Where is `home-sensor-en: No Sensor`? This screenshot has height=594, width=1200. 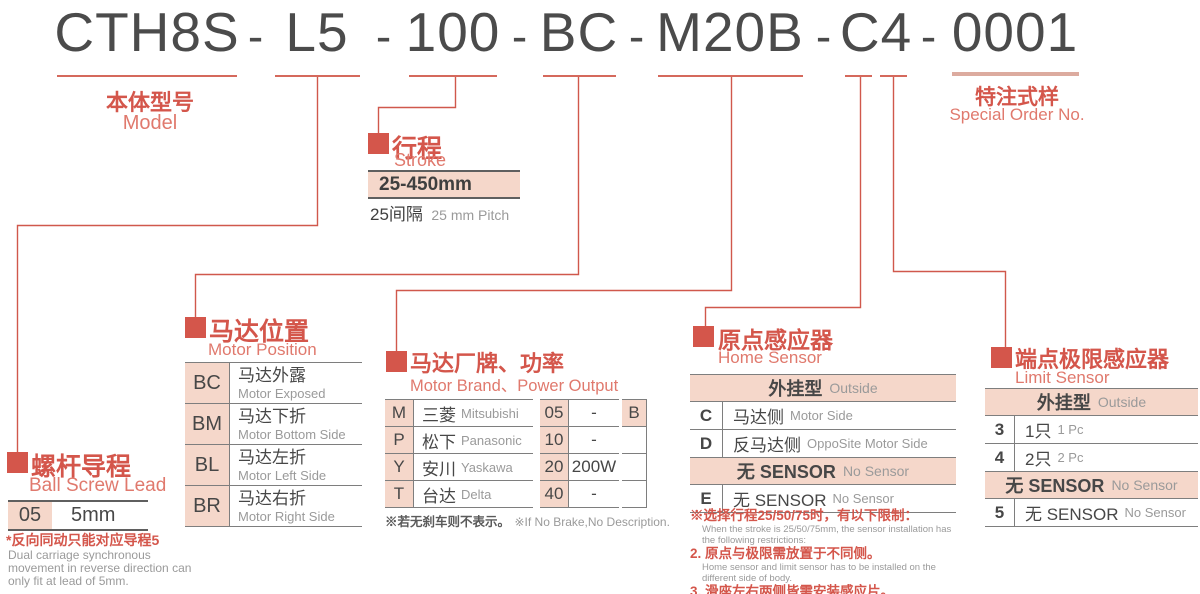
home-sensor-en: No Sensor is located at coordinates (863, 498).